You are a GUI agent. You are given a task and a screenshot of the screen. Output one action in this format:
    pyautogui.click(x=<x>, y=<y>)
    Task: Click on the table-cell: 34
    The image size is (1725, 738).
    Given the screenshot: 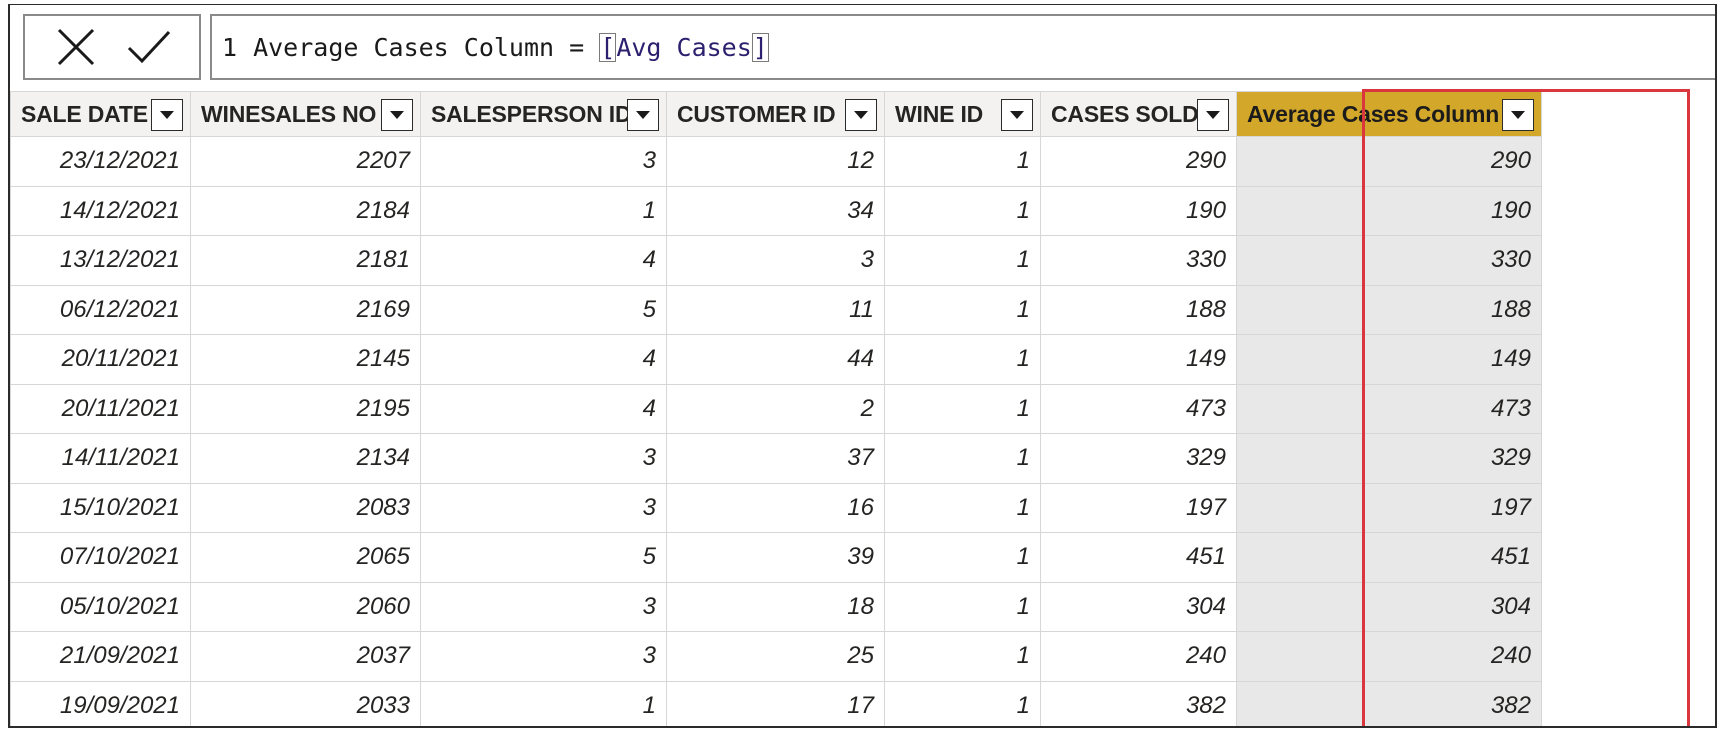 What is the action you would take?
    pyautogui.click(x=775, y=210)
    